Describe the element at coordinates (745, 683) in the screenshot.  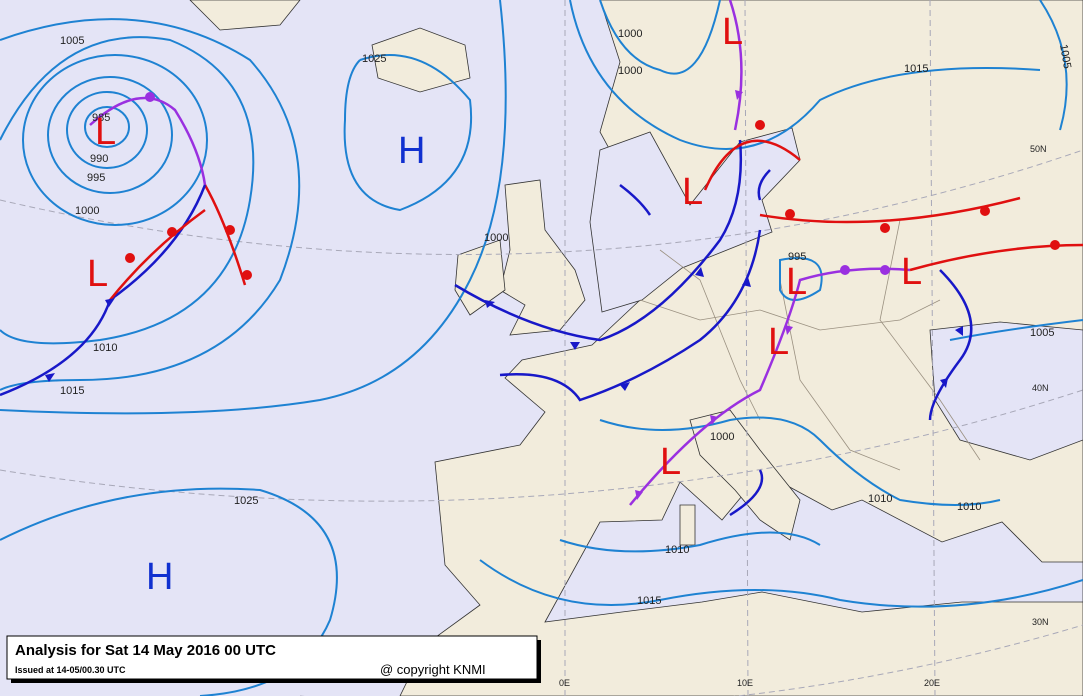
I see `lon-label: 10E` at that location.